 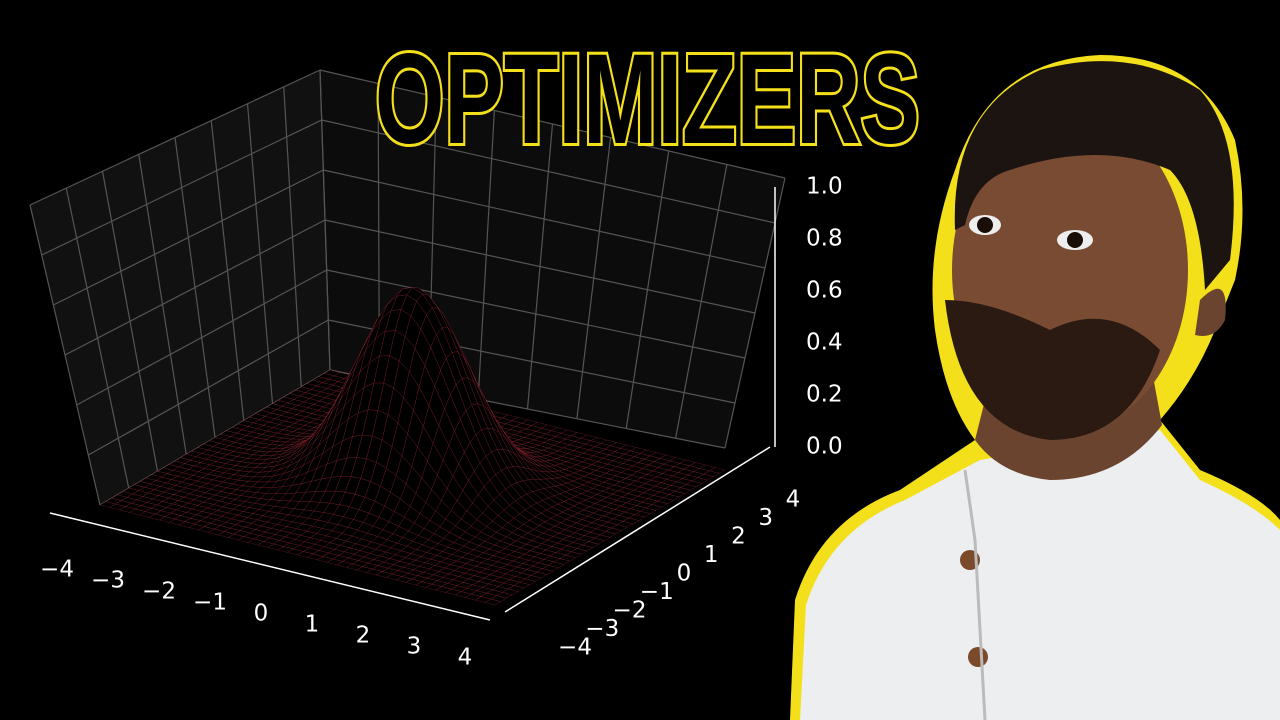 What do you see at coordinates (711, 555) in the screenshot?
I see `y-tick-label: 1` at bounding box center [711, 555].